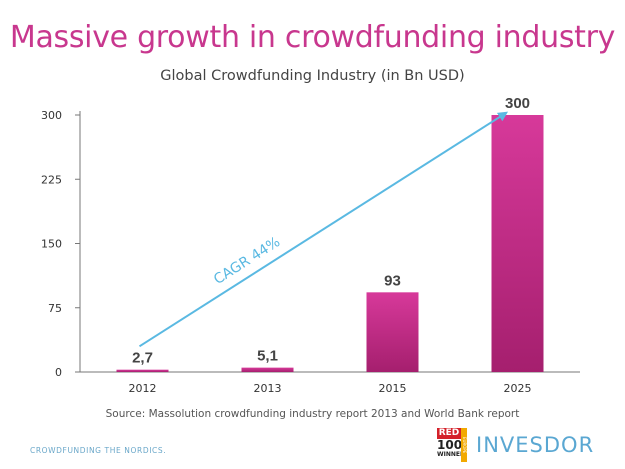 The image size is (625, 469). I want to click on y-tick-label: 0, so click(58, 372).